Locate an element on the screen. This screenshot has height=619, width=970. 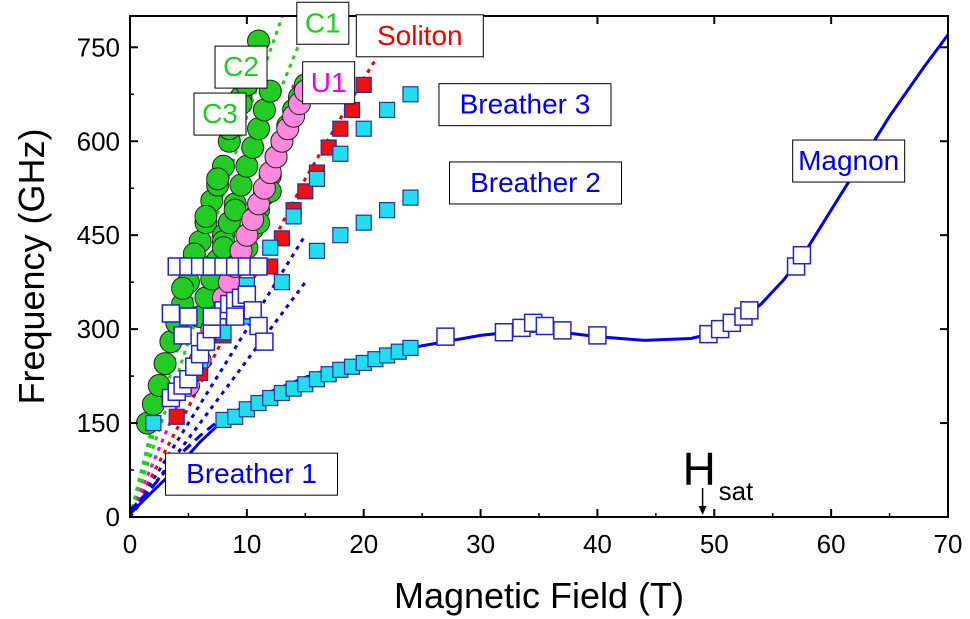
label-box-breather3 is located at coordinates (525, 105).